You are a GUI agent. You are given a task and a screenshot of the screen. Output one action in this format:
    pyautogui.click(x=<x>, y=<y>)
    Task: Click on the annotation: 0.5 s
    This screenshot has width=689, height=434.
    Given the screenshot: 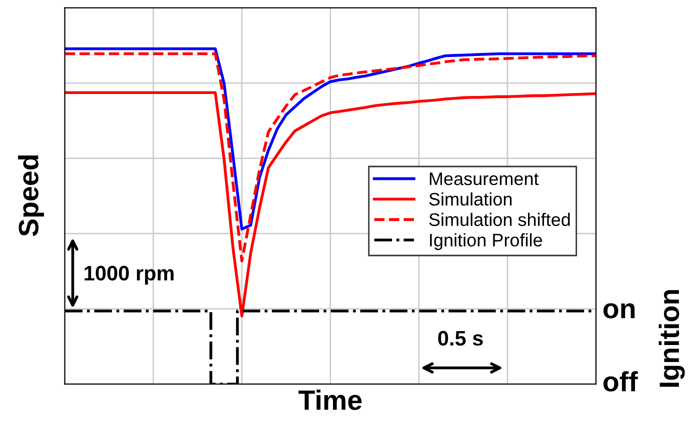 What is the action you would take?
    pyautogui.click(x=460, y=338)
    